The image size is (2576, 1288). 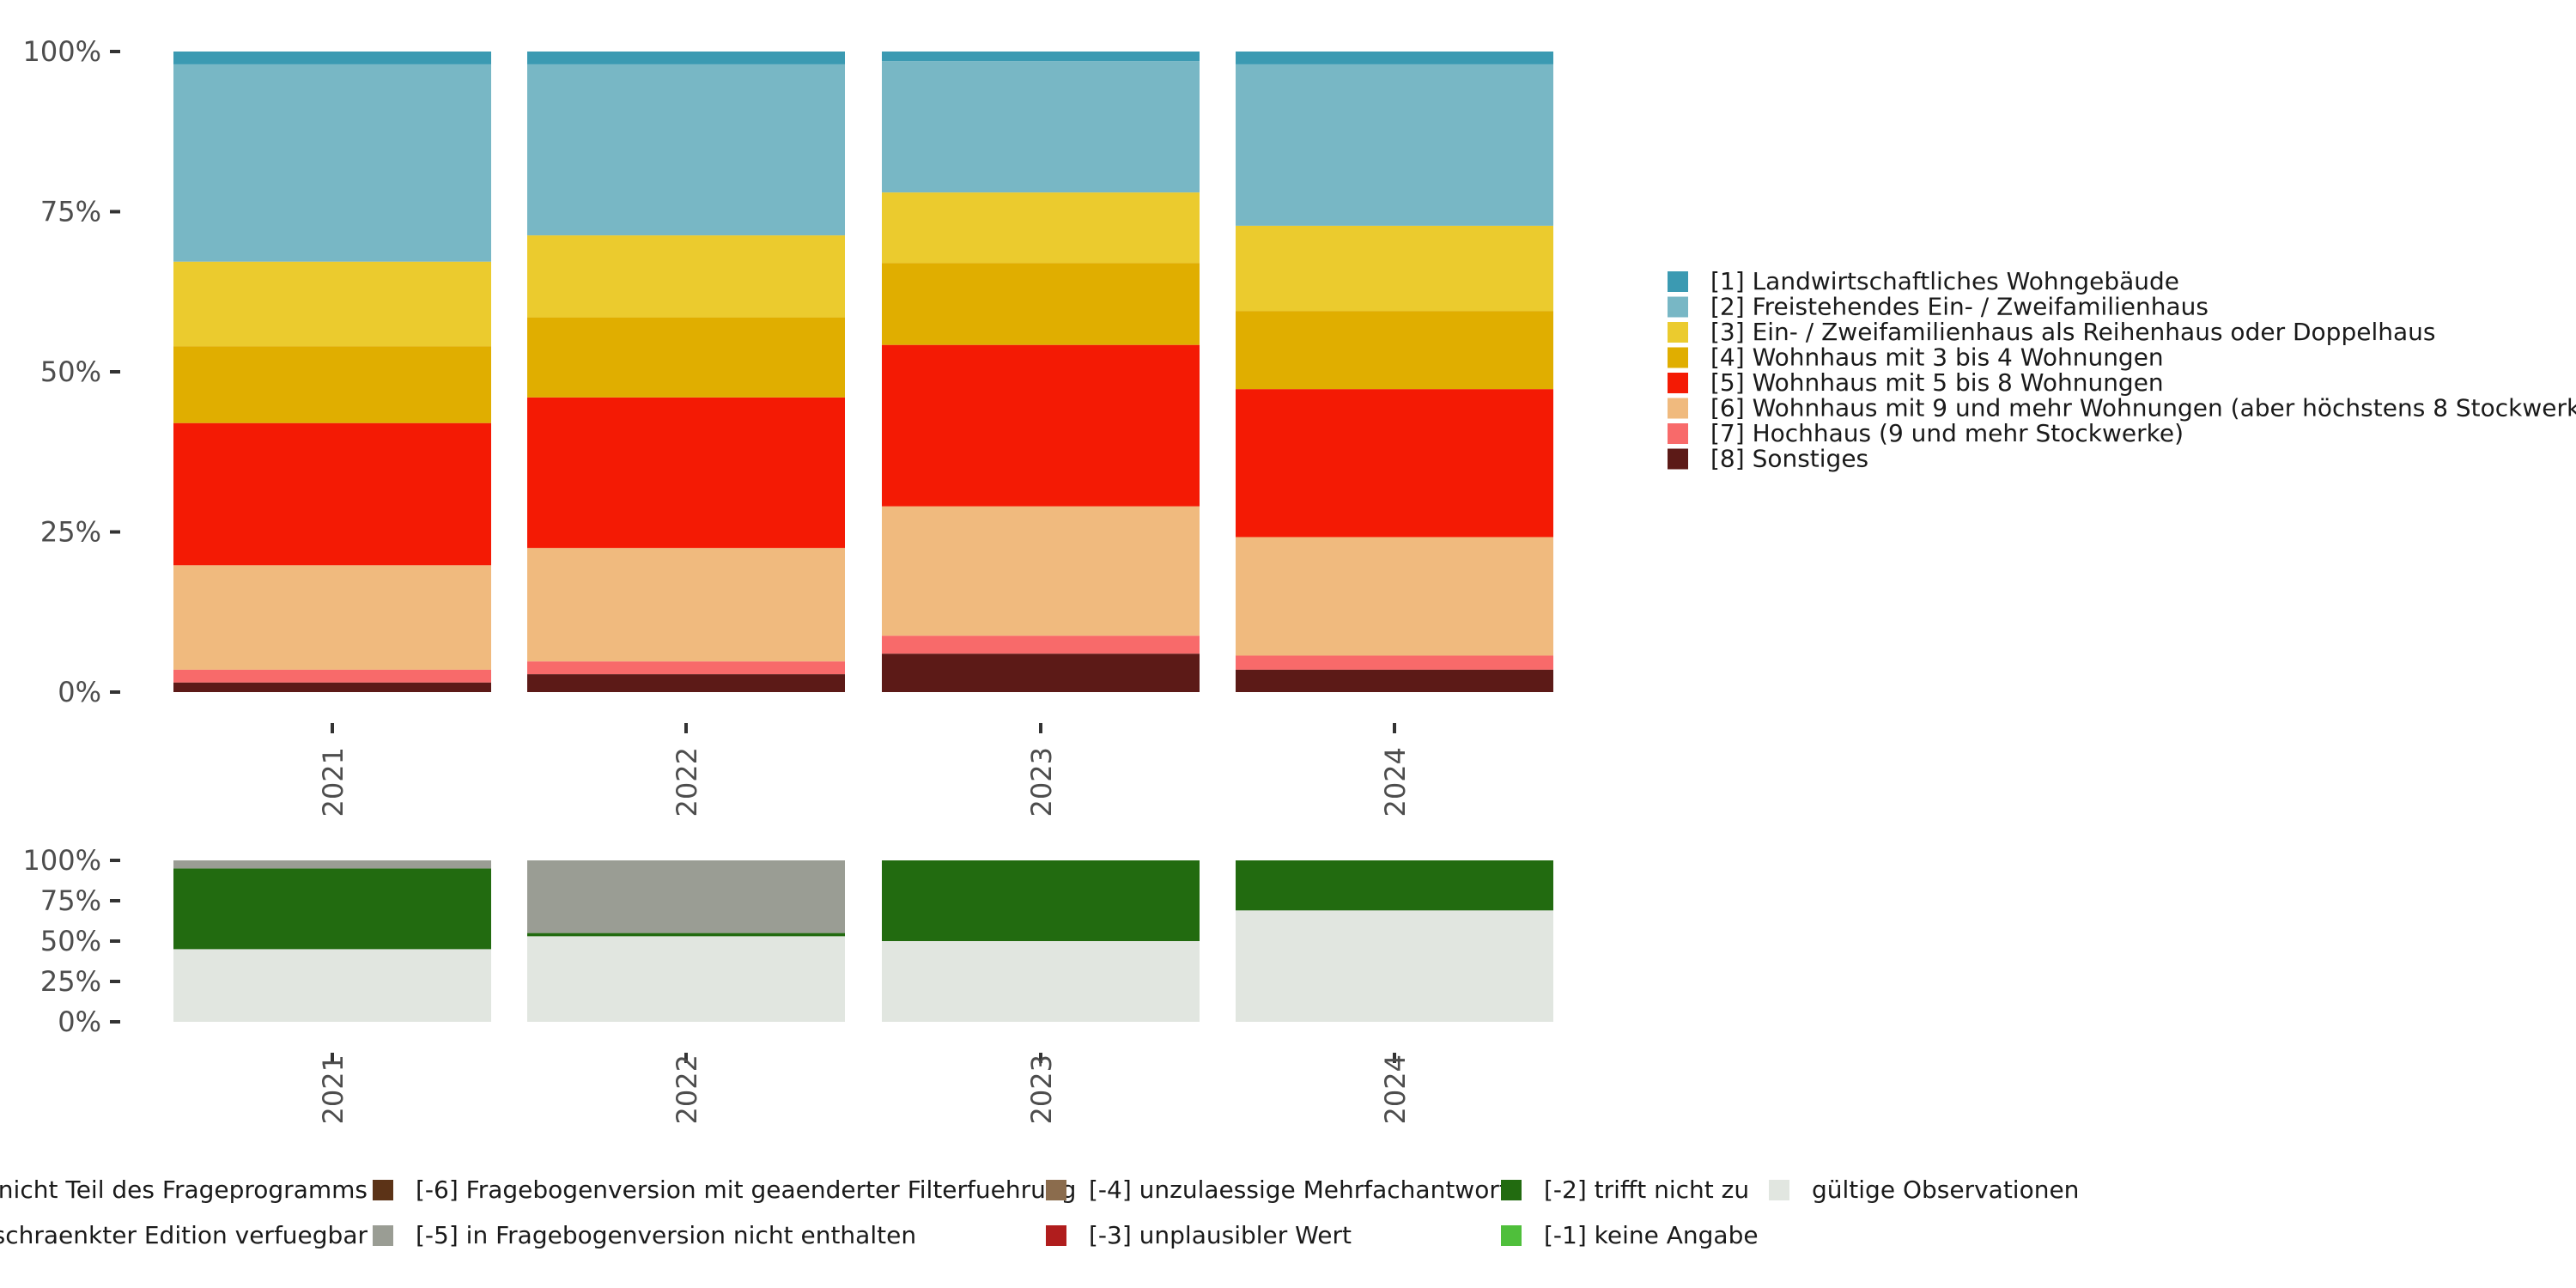 I want to click on top-legend-label: [5] Wohnhaus mit 5 bis 8 Wohnungen, so click(x=1937, y=382).